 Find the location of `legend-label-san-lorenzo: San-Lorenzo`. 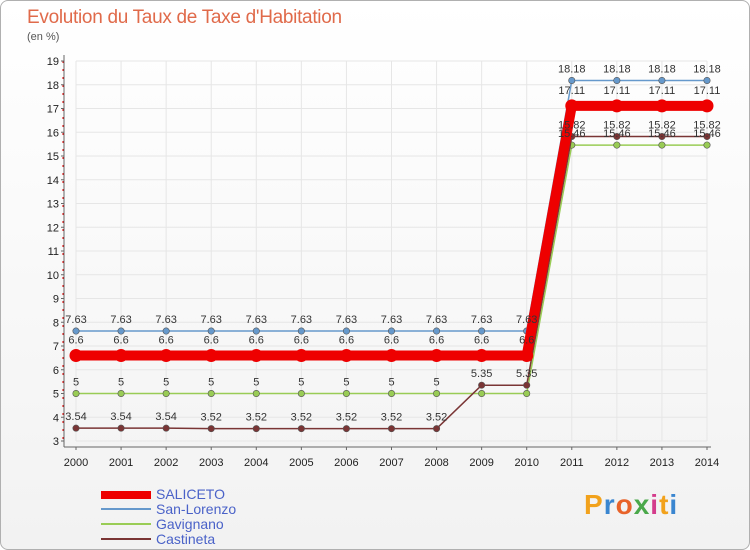

legend-label-san-lorenzo: San-Lorenzo is located at coordinates (196, 509).